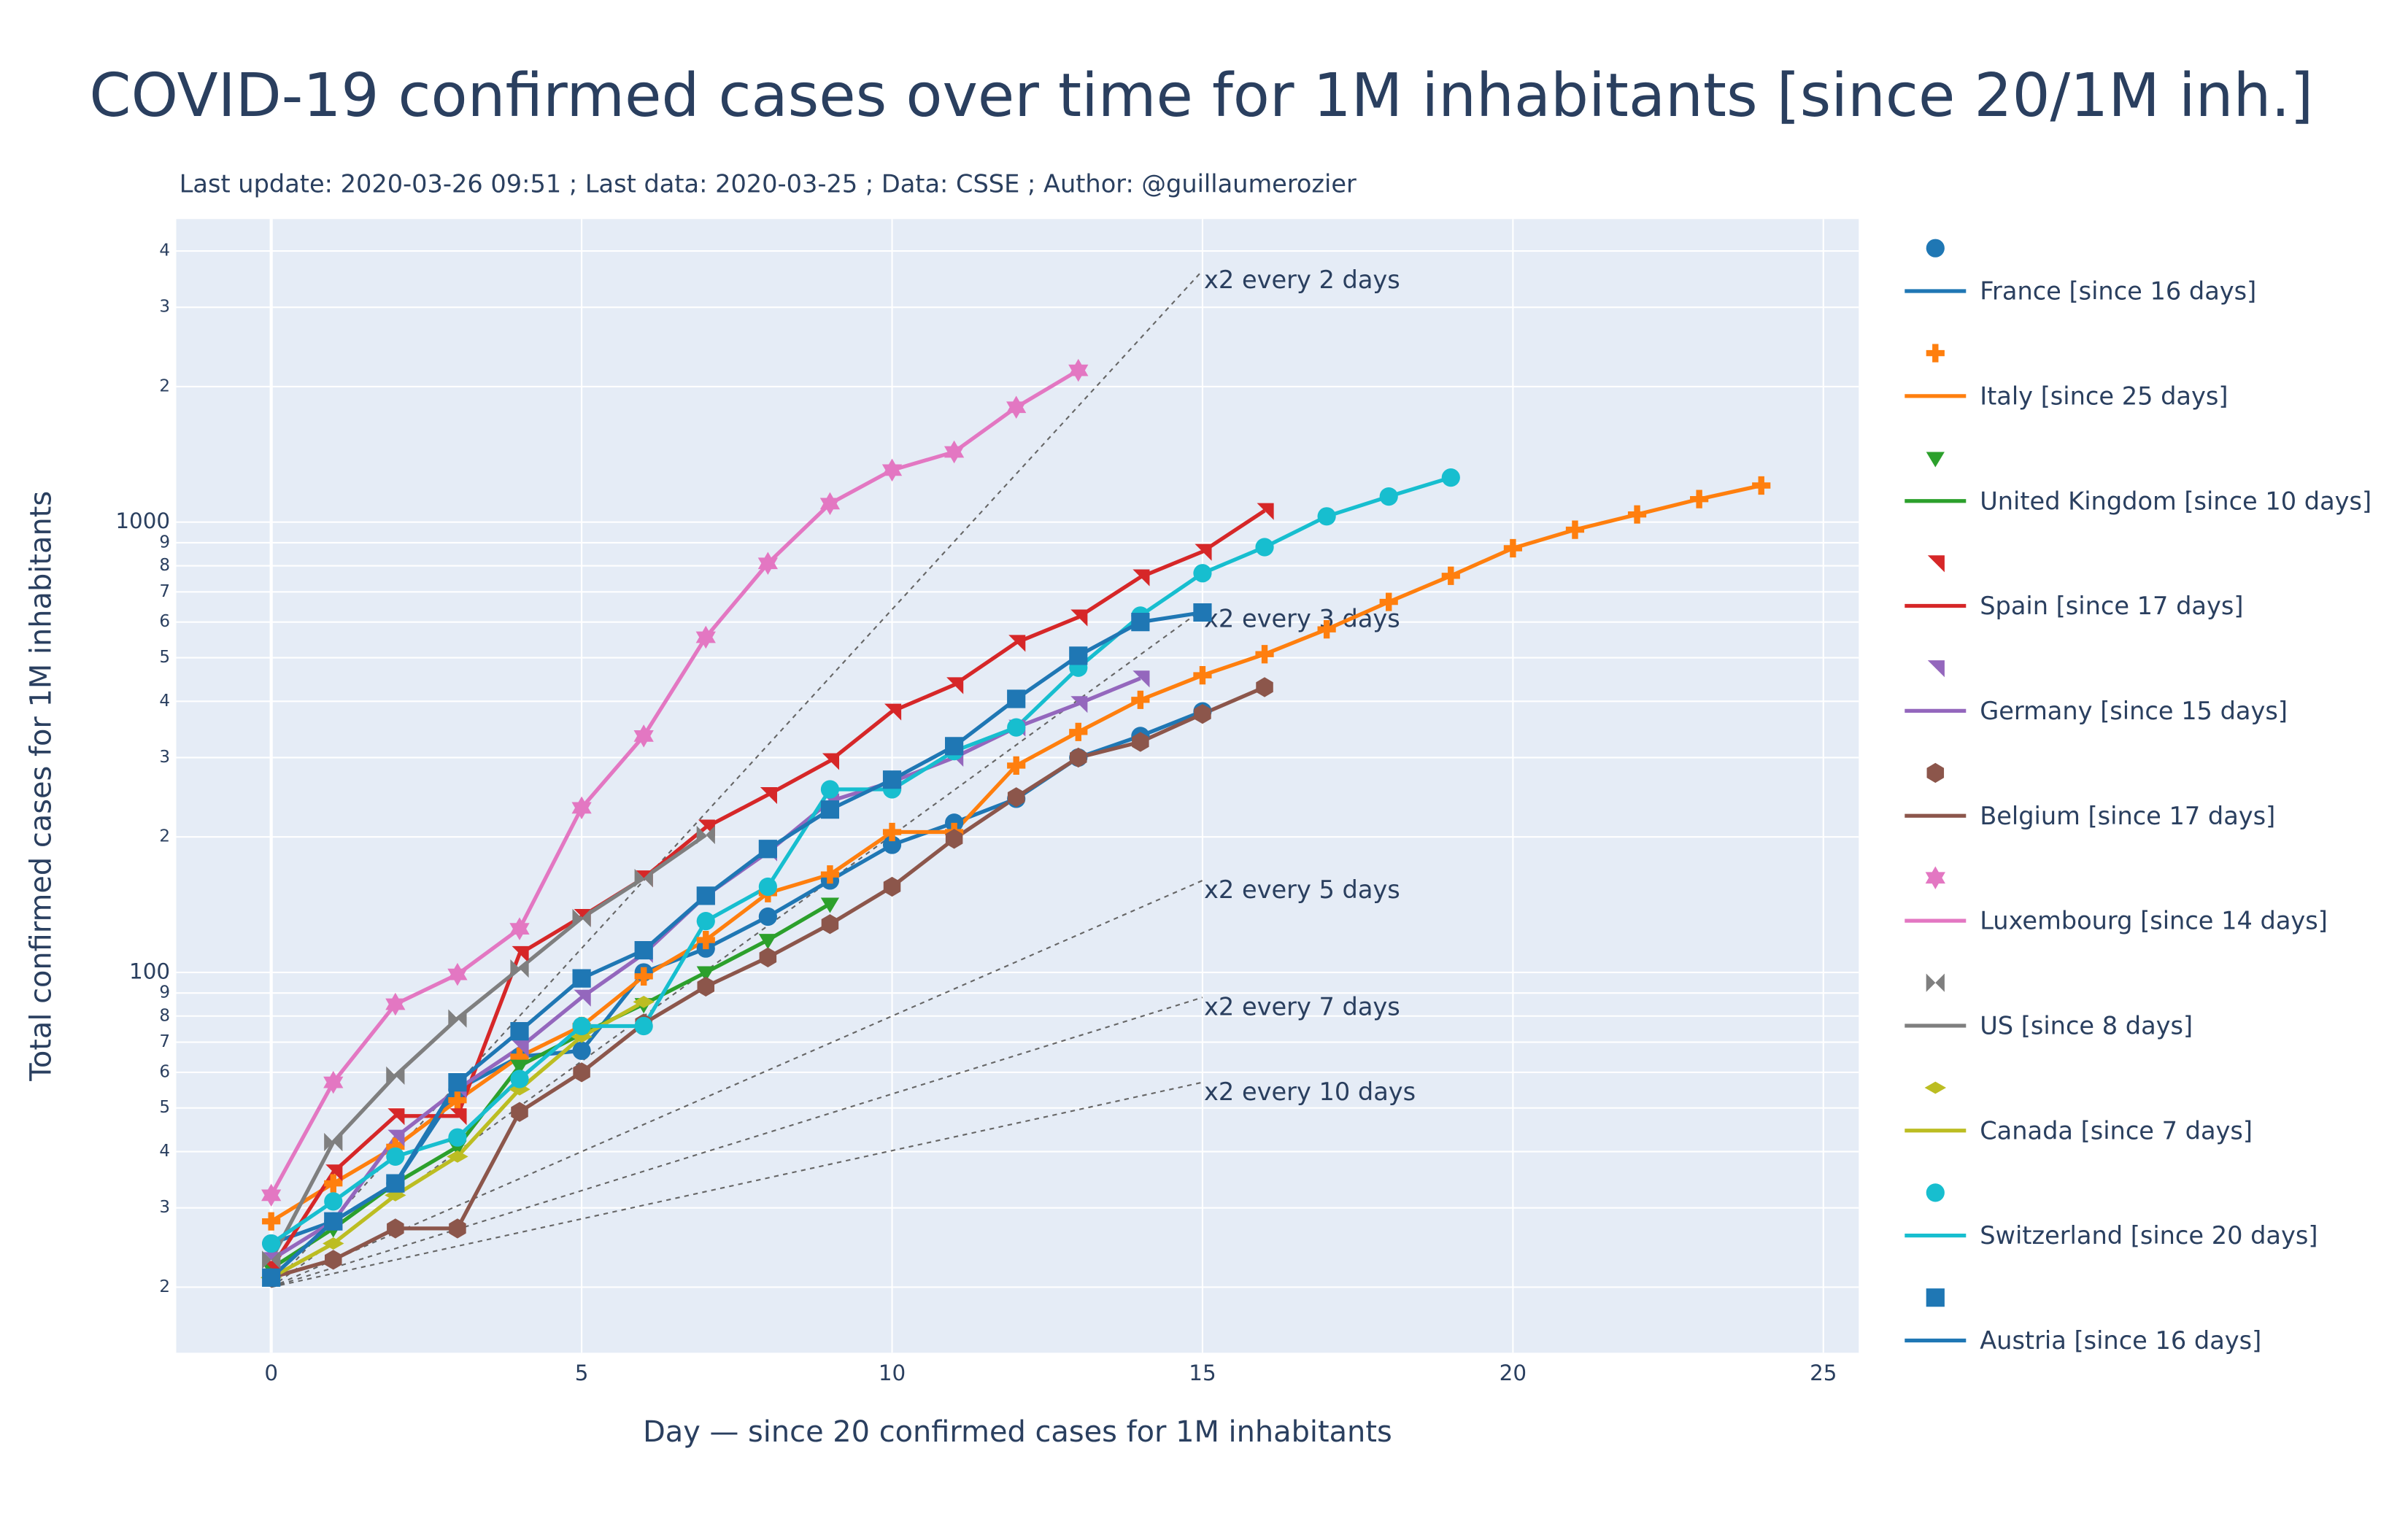 The height and width of the screenshot is (1532, 2408). Describe the element at coordinates (1302, 280) in the screenshot. I see `reference-label: x2 every 2 days` at that location.